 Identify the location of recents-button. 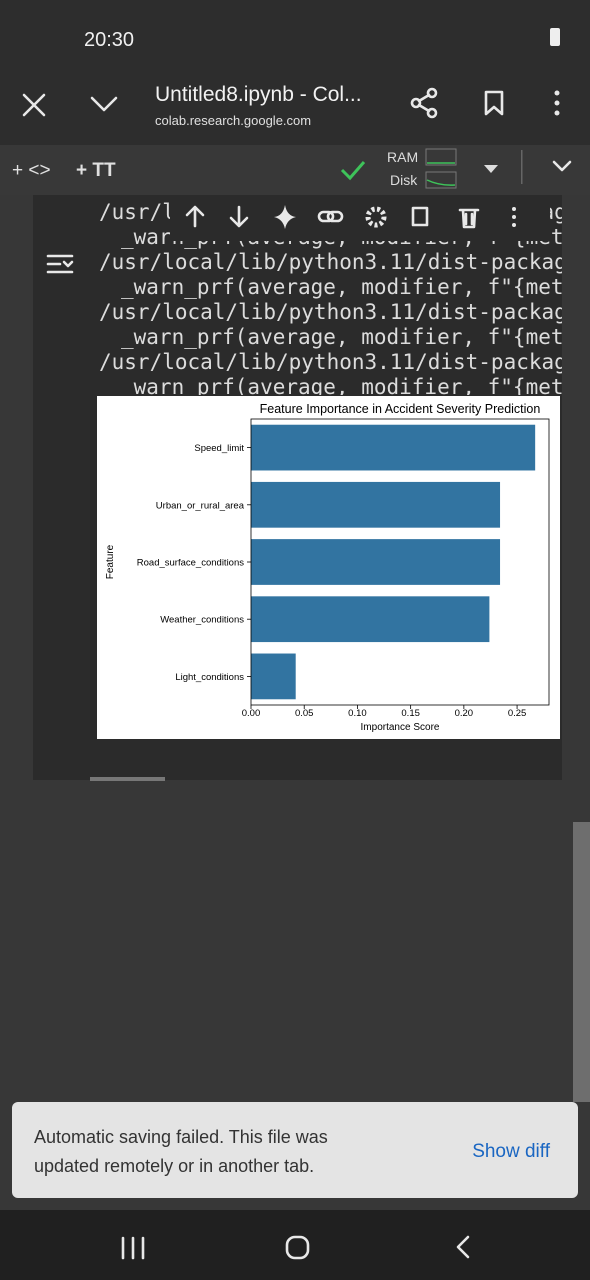
(133, 1248).